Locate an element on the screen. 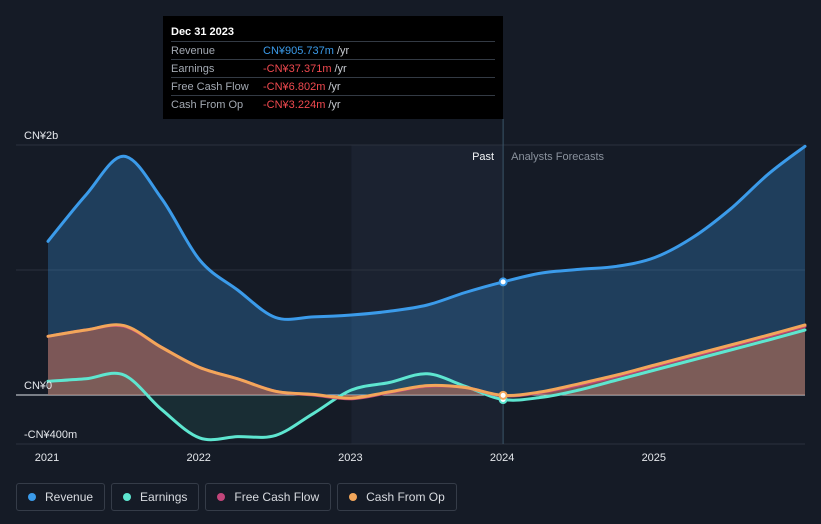 The image size is (821, 524). legend-label: Revenue is located at coordinates (69, 497).